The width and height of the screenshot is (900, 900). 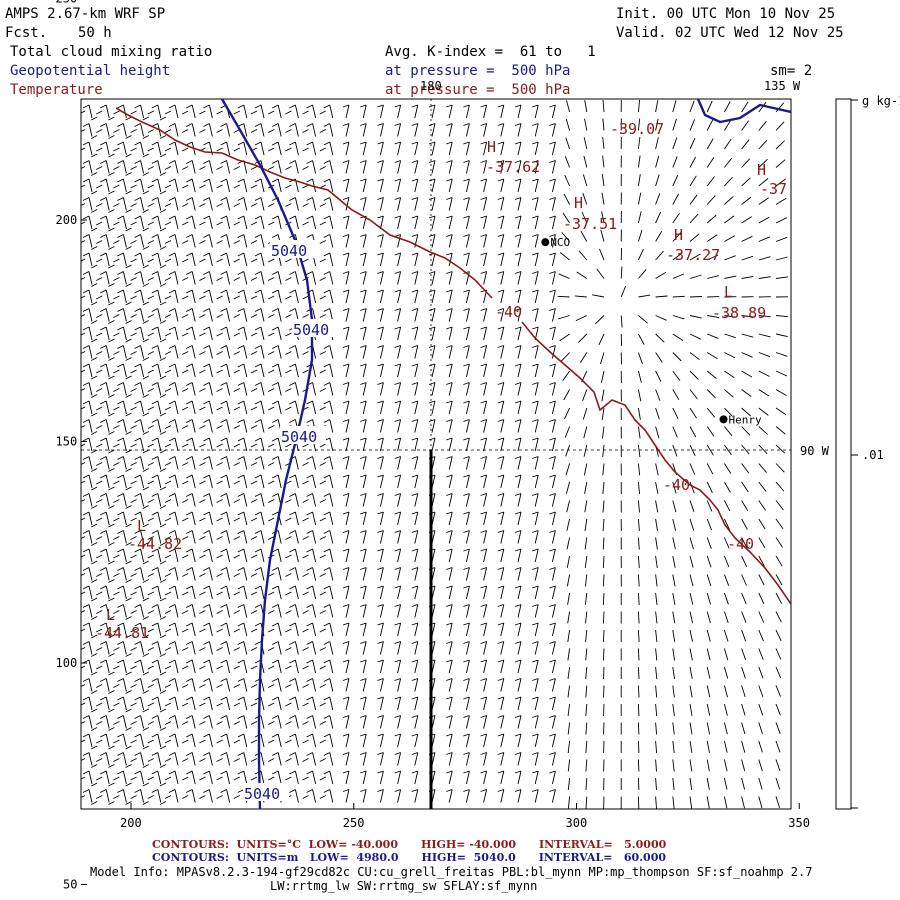 What do you see at coordinates (67, 3) in the screenshot?
I see `y-tick-label: 250` at bounding box center [67, 3].